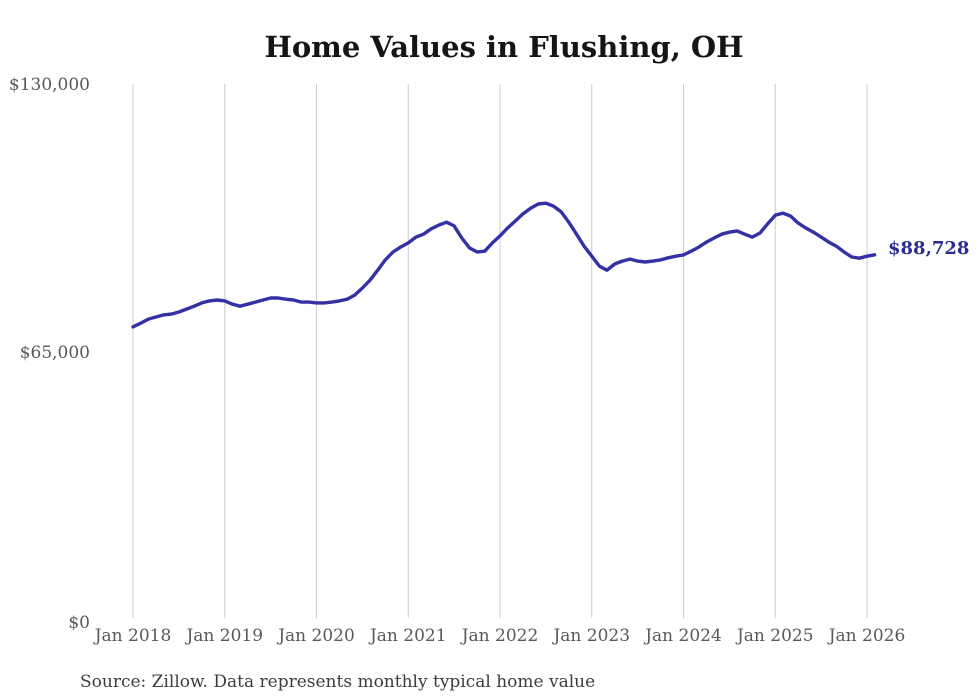  I want to click on x-tick-label: Jan 2024, so click(682, 636).